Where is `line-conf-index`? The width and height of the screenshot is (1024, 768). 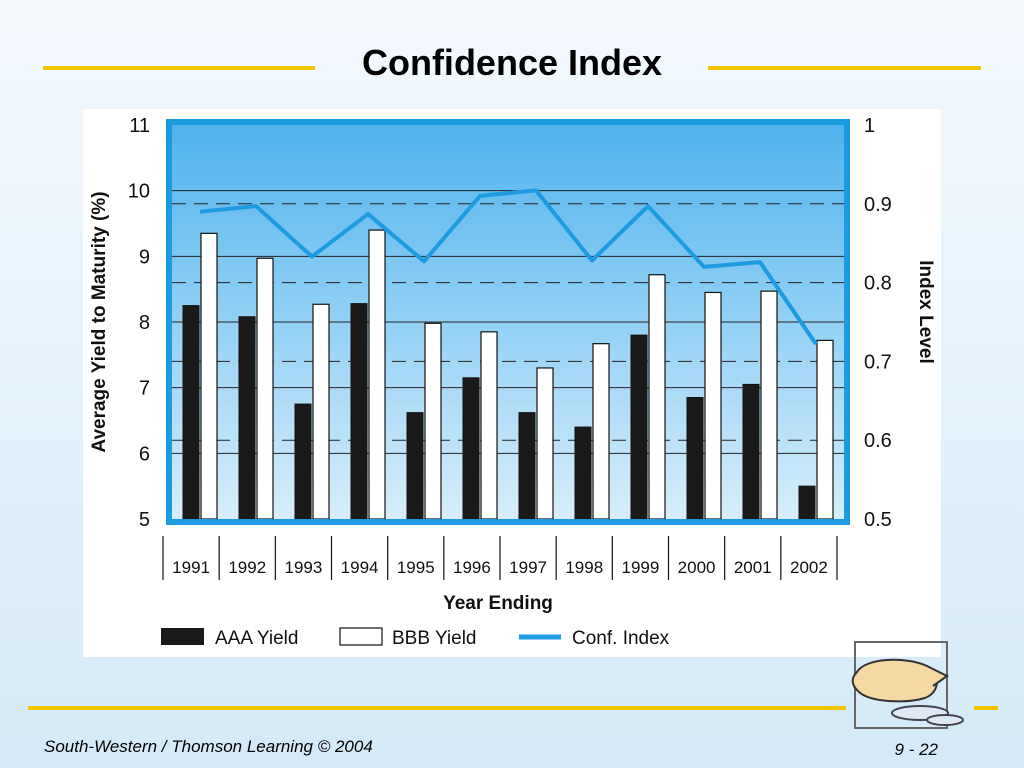
line-conf-index is located at coordinates (508, 267).